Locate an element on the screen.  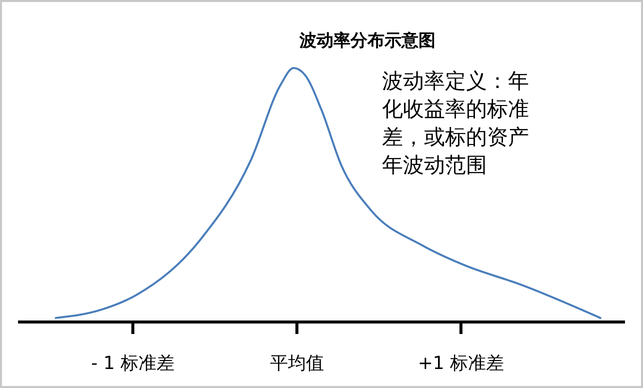
x-tick-label: - 1 标准差 is located at coordinates (133, 363).